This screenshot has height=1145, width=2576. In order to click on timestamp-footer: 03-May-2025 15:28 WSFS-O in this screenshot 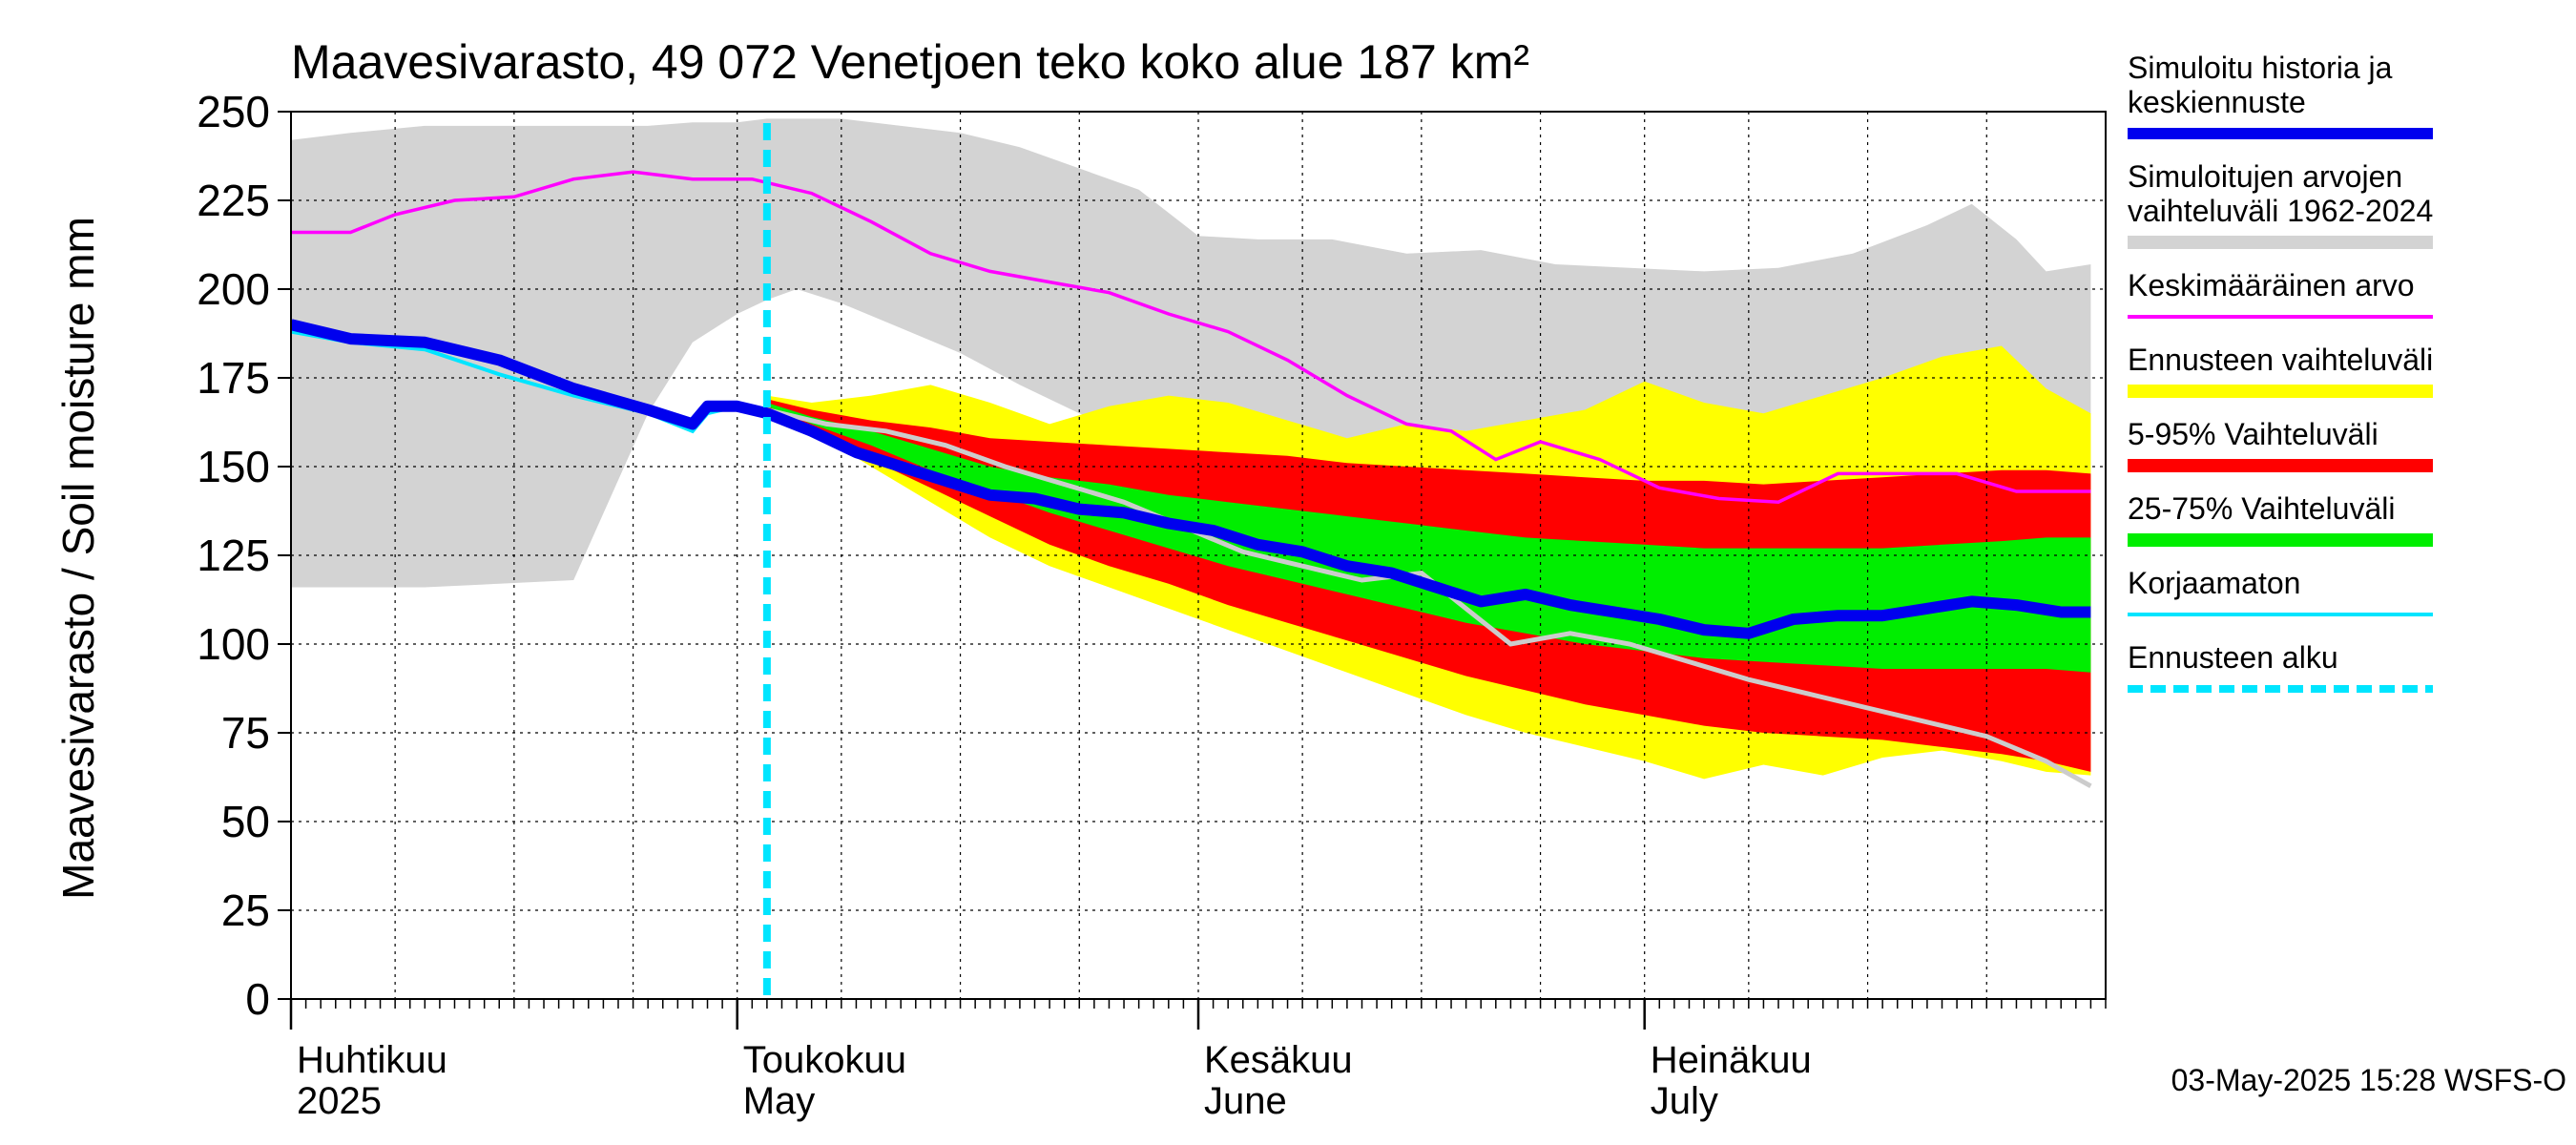, I will do `click(2368, 1080)`.